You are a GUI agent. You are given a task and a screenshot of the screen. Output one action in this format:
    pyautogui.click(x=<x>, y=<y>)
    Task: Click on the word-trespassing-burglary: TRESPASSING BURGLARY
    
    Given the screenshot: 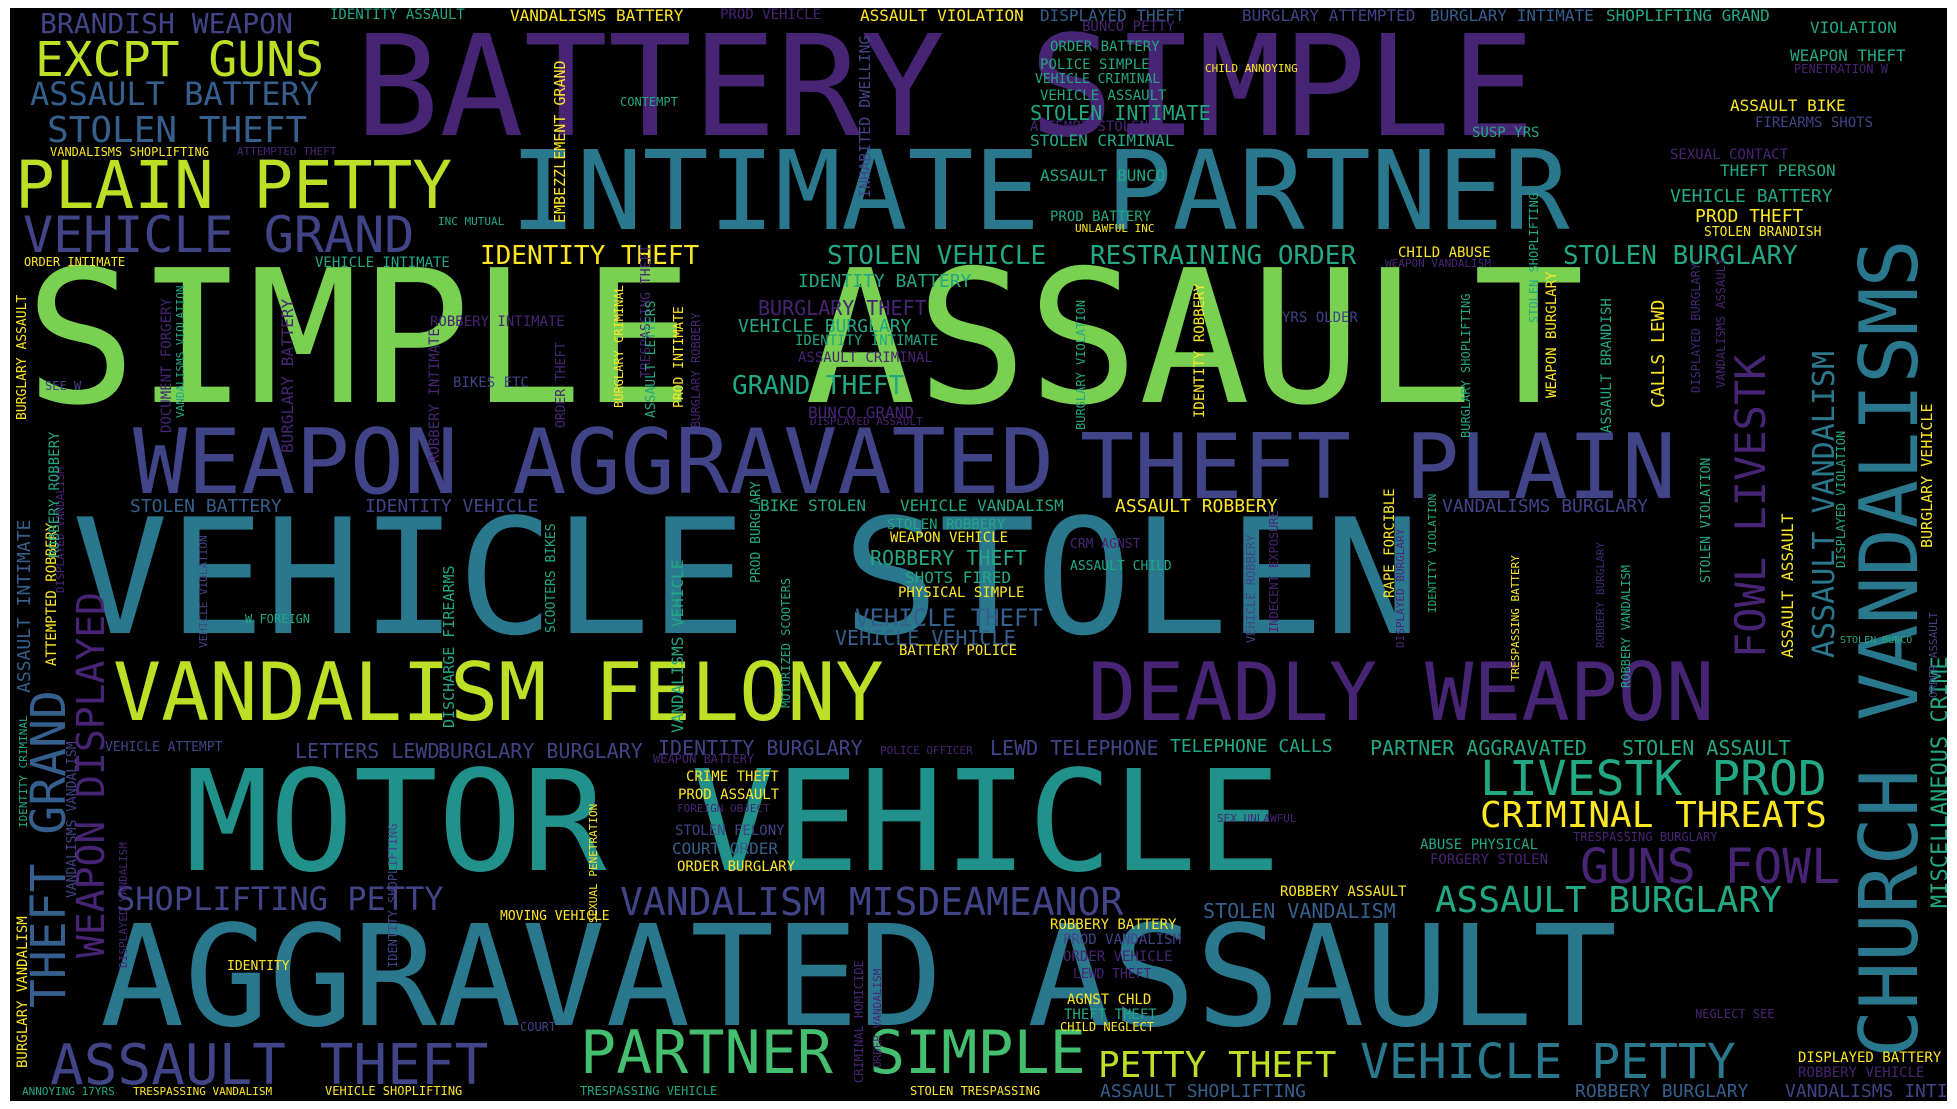 What is the action you would take?
    pyautogui.click(x=1645, y=837)
    